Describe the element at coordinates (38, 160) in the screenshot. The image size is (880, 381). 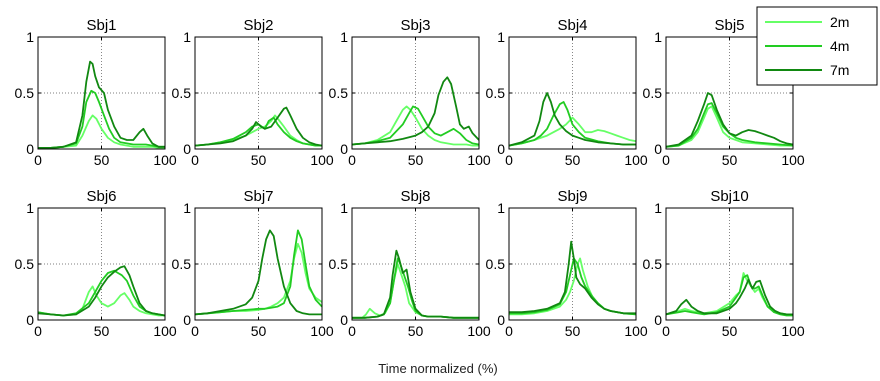
I see `x-tick-label-sbj1-0: 0` at that location.